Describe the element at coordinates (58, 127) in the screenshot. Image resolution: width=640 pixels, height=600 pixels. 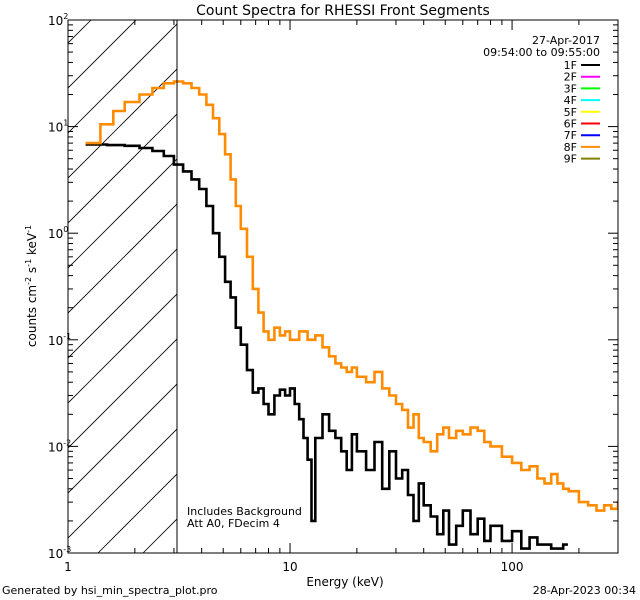
I see `y-tick-label: 10¹` at that location.